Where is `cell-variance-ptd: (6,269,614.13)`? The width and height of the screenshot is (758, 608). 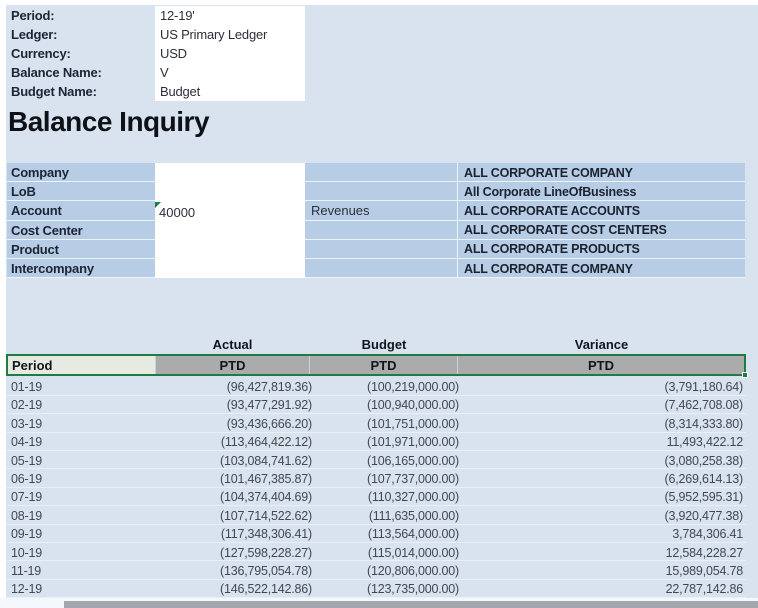 cell-variance-ptd: (6,269,614.13) is located at coordinates (703, 478).